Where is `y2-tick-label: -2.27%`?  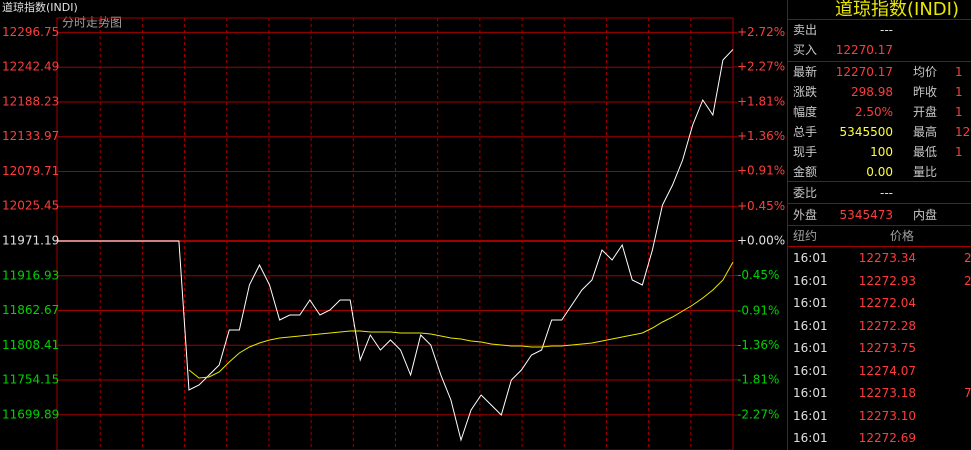 y2-tick-label: -2.27% is located at coordinates (758, 415).